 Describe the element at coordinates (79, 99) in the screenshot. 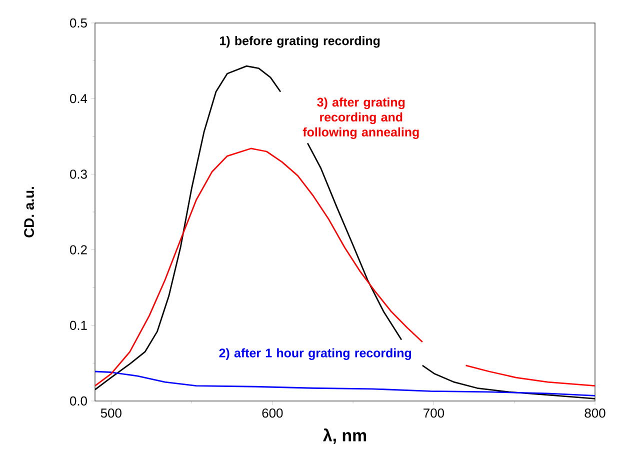

I see `y-tick-label: 0.4` at that location.